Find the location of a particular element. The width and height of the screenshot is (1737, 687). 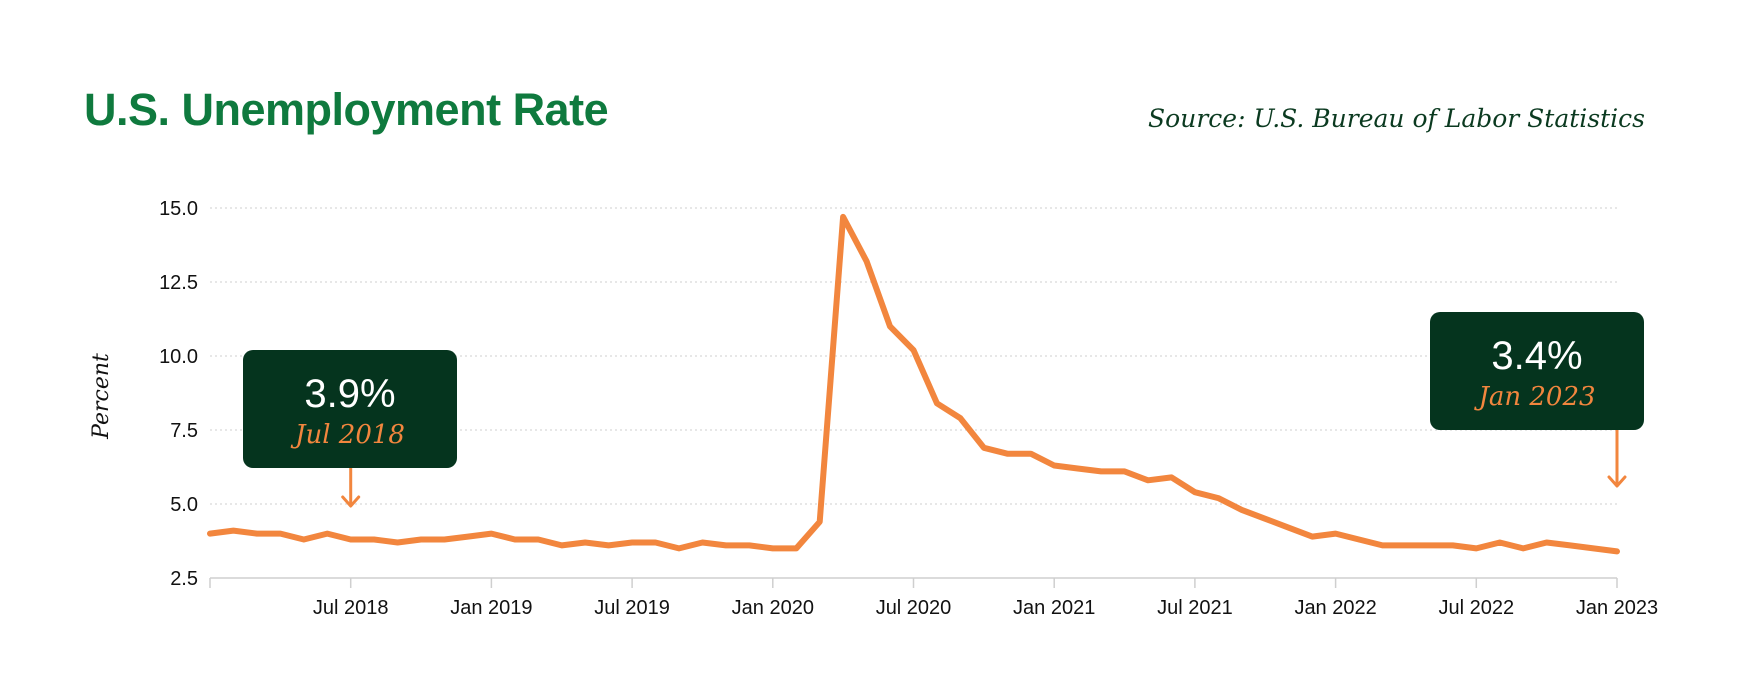

x-tick-label: Jul 2020 is located at coordinates (914, 608).